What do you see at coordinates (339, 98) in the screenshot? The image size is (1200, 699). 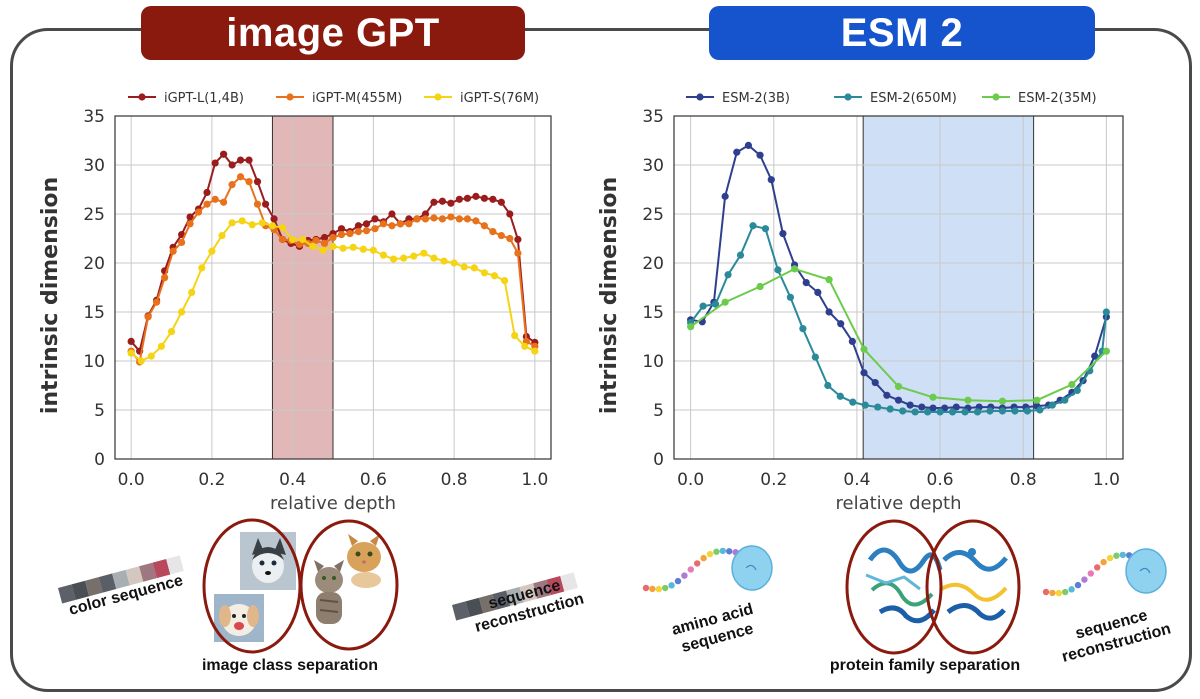 I see `legend-item: iGPT-M(455M)` at bounding box center [339, 98].